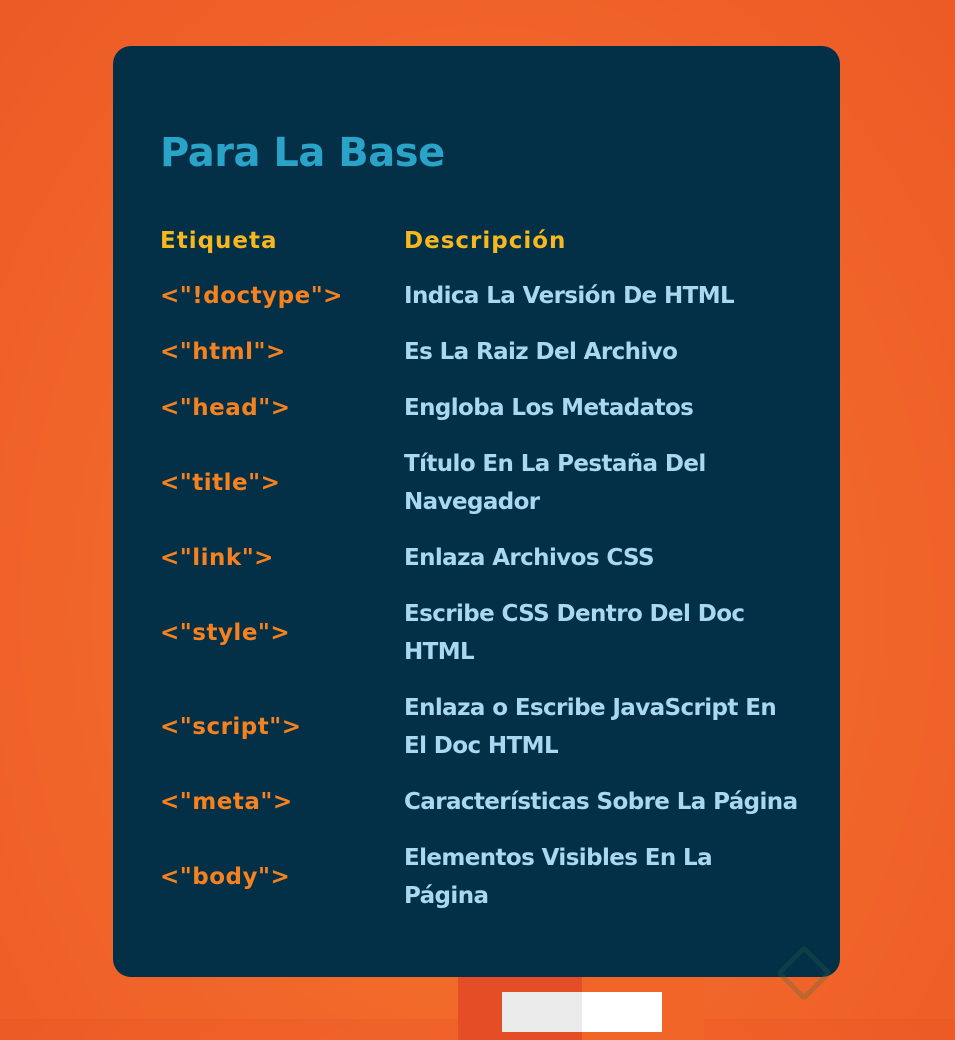 This screenshot has height=1040, width=955. I want to click on table-row: <"meta"> Características Sobre La Página, so click(490, 802).